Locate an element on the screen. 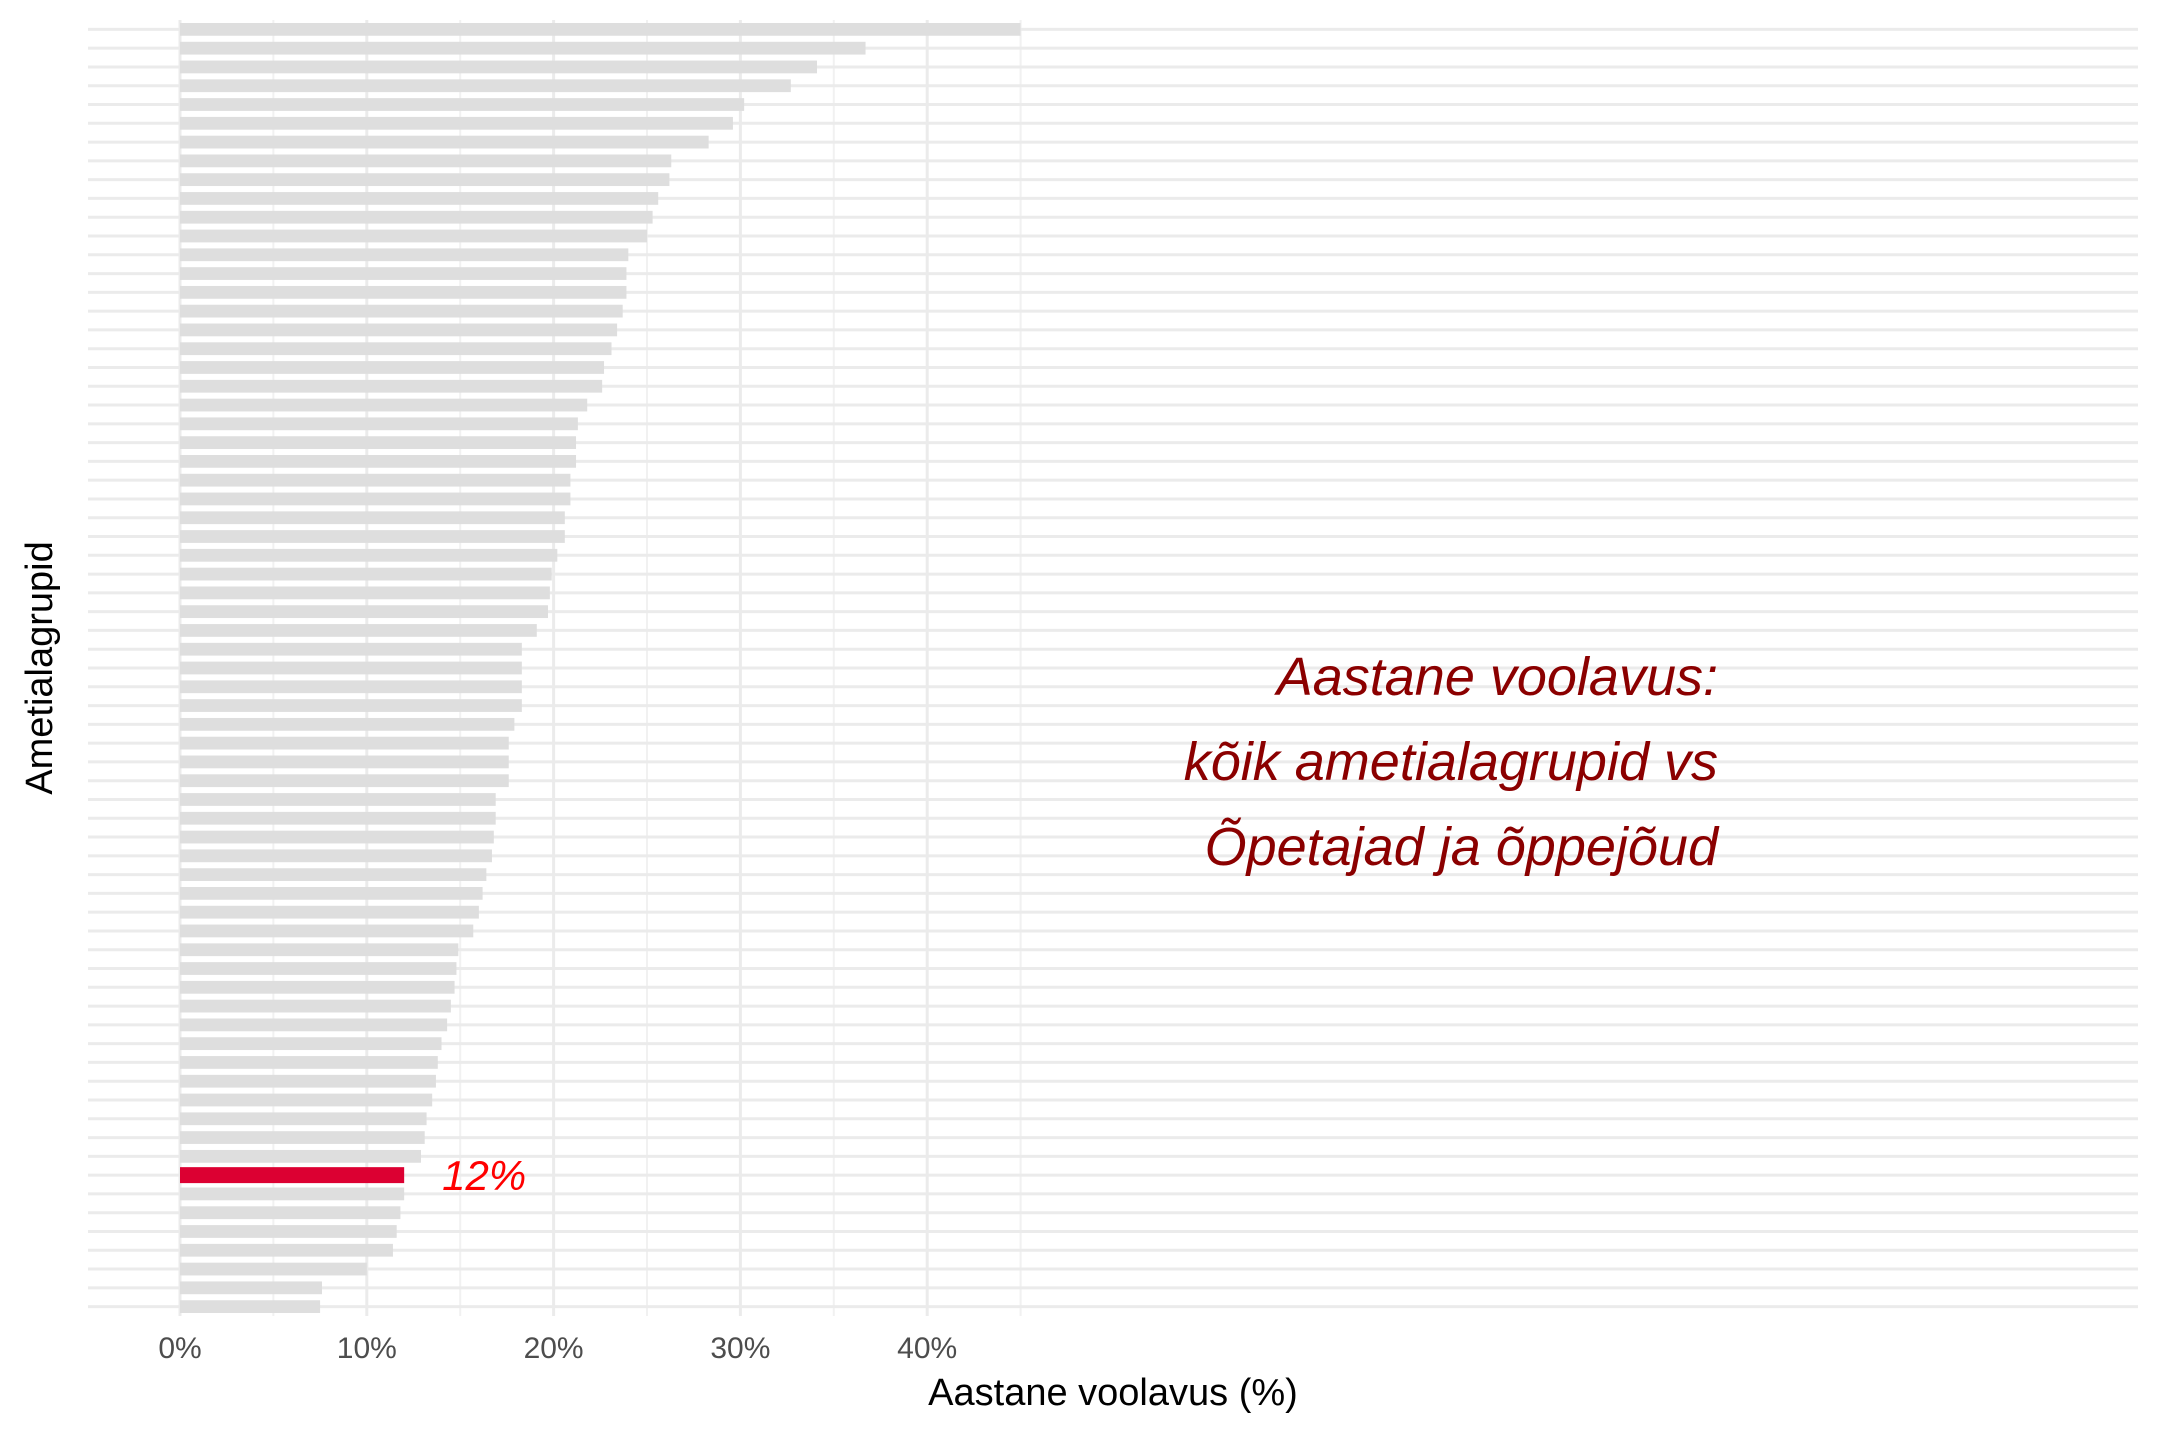 This screenshot has height=1440, width=2160. highlight-bar-label: 12% is located at coordinates (484, 1175).